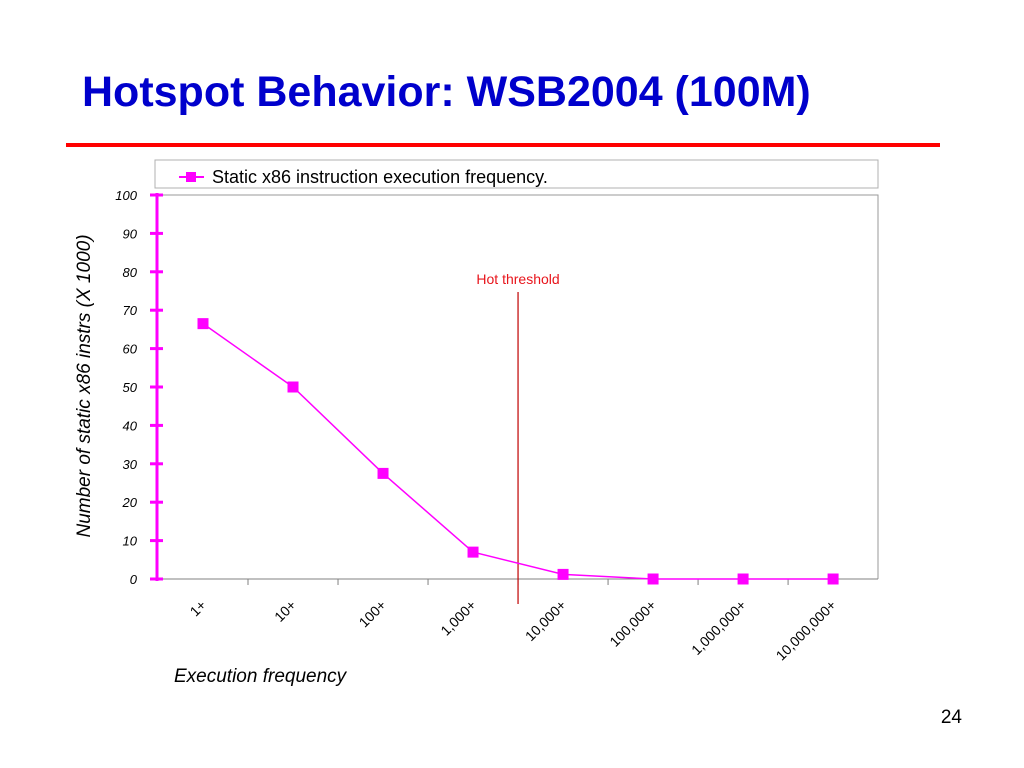  I want to click on y-tick-label: 50, so click(130, 387).